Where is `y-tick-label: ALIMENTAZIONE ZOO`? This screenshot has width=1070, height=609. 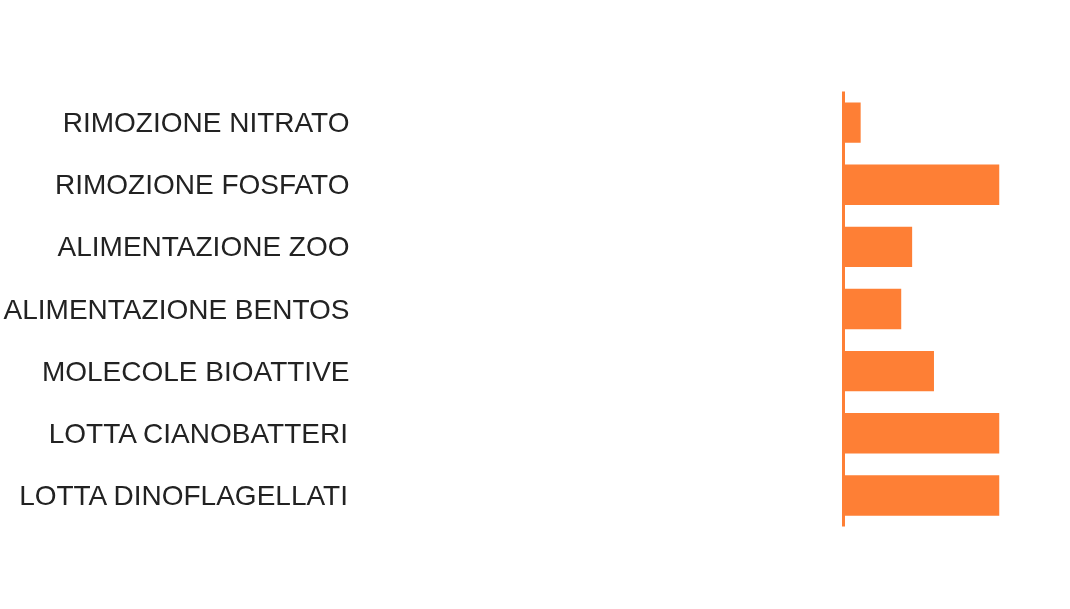 y-tick-label: ALIMENTAZIONE ZOO is located at coordinates (203, 247).